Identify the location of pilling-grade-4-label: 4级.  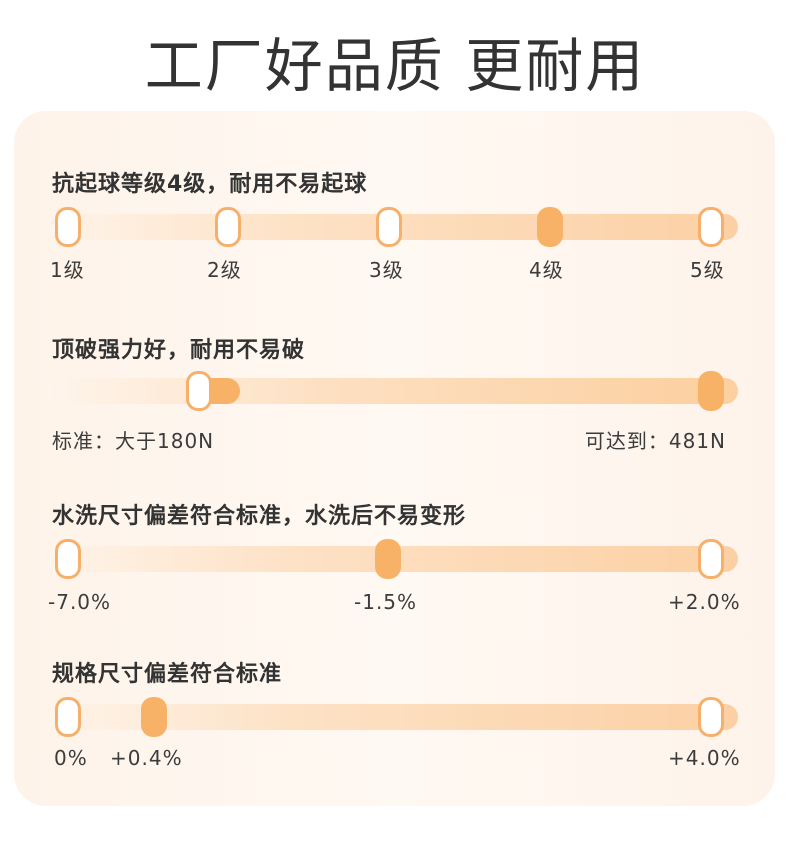
(546, 270).